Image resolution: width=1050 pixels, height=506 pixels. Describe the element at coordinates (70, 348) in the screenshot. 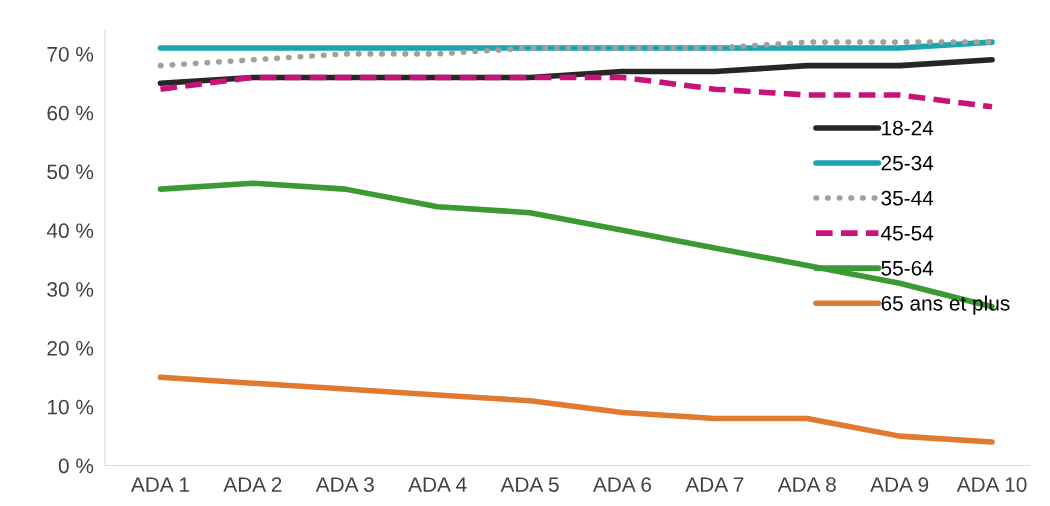

I see `y-tick-label: 20 %` at that location.